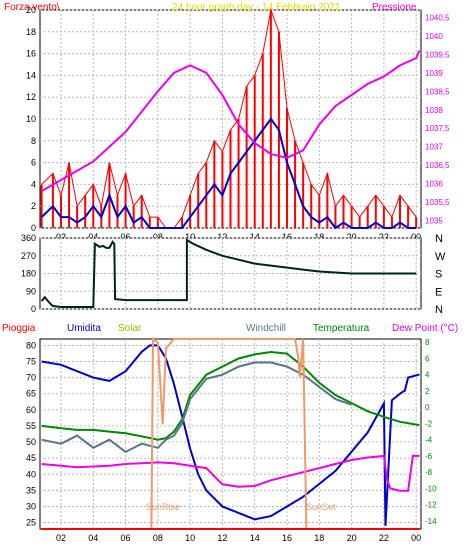  What do you see at coordinates (93, 538) in the screenshot?
I see `x-tick-label: 04` at bounding box center [93, 538].